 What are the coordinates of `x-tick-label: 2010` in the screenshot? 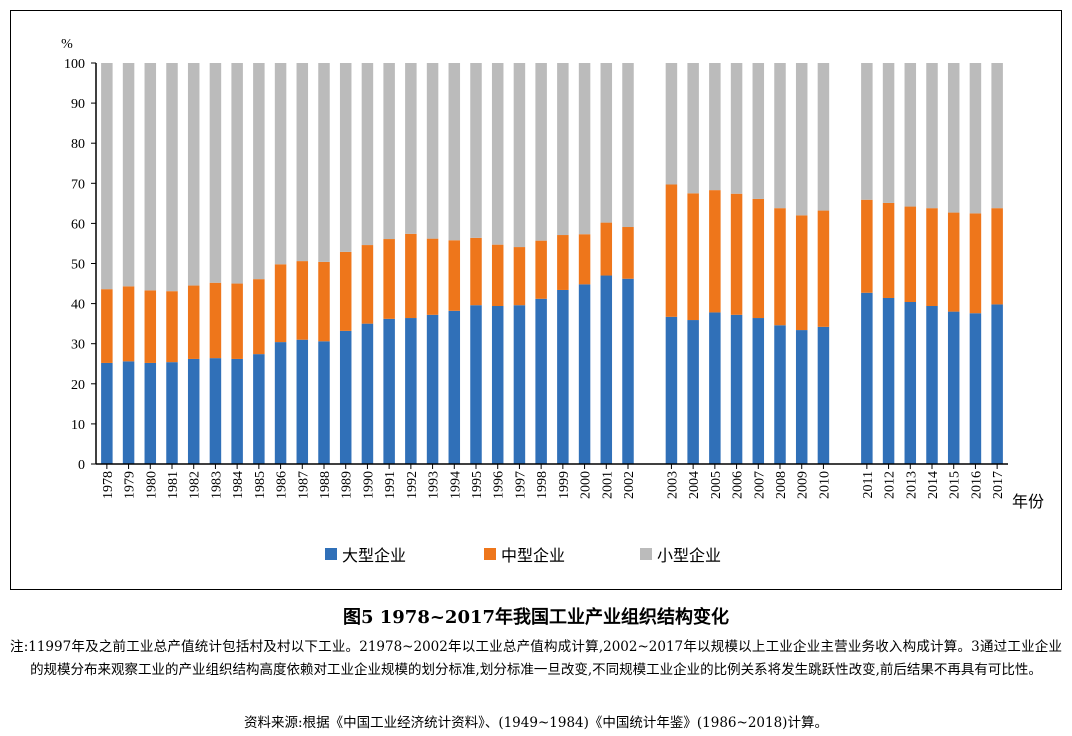 It's located at (824, 485).